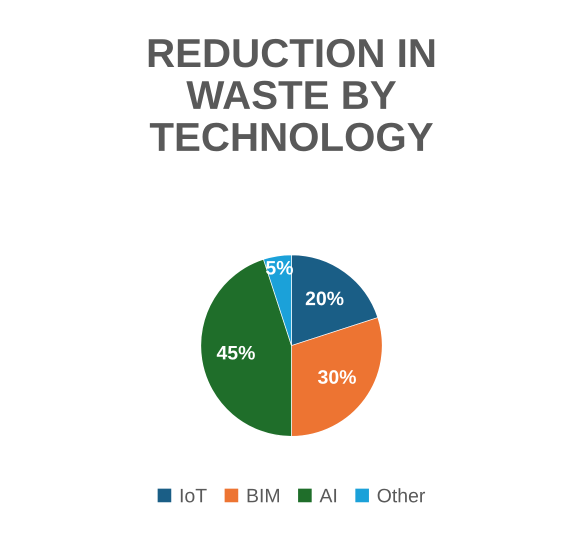 The width and height of the screenshot is (583, 540). Describe the element at coordinates (328, 495) in the screenshot. I see `legend-label: AI` at that location.